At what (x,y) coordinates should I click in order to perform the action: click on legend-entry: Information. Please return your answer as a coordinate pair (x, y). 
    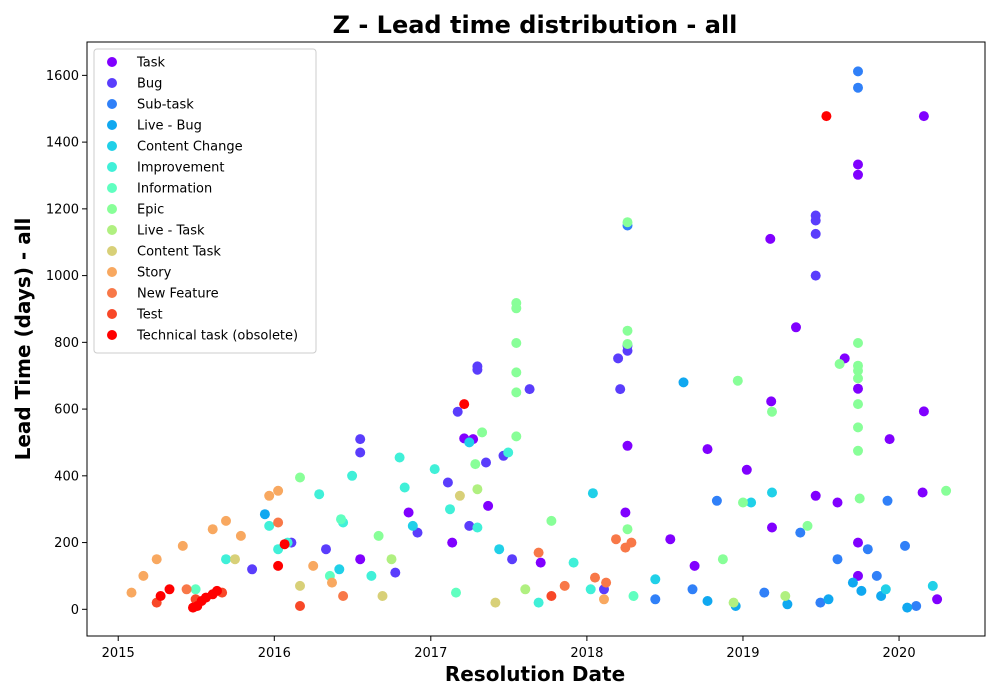
    Looking at the image, I should click on (174, 189).